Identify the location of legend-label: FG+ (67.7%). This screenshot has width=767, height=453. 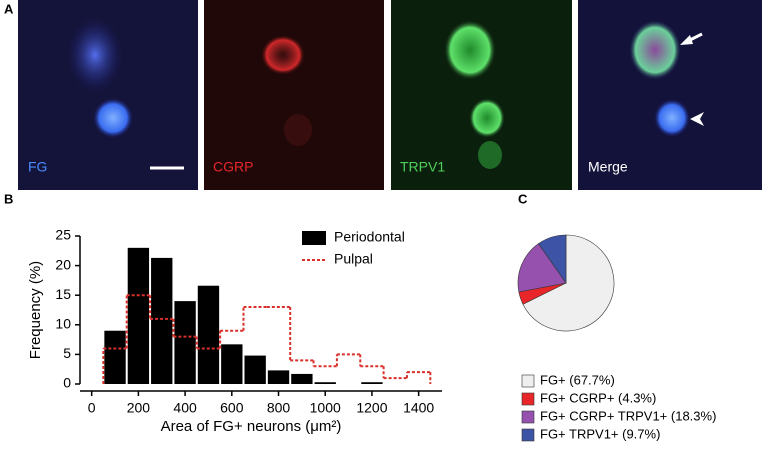
(577, 379).